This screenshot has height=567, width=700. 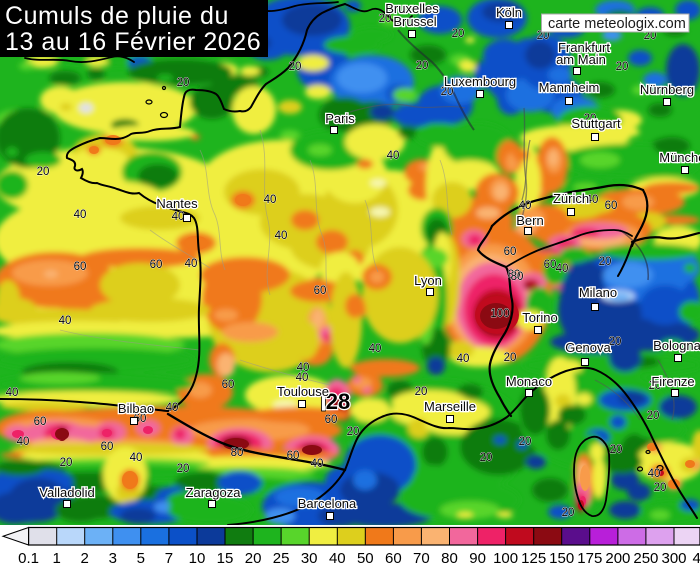 I want to click on svg-text: Zürich, so click(x=571, y=198).